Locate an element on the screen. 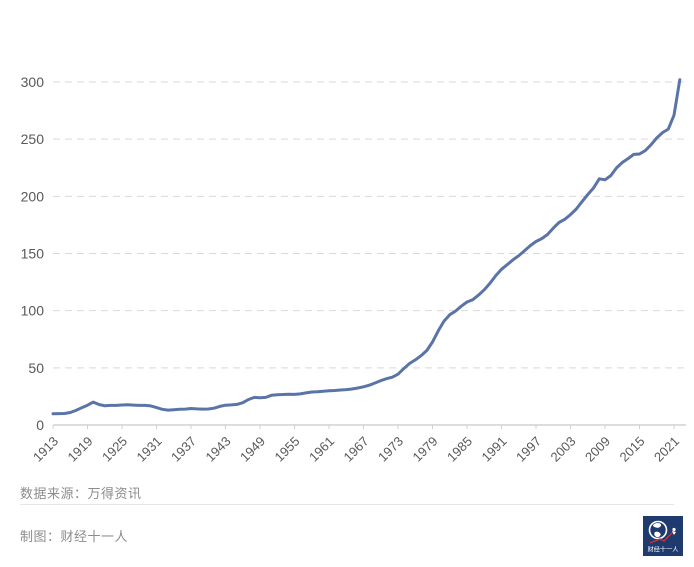 Image resolution: width=694 pixels, height=567 pixels. x-tick-label: 1913 is located at coordinates (45, 449).